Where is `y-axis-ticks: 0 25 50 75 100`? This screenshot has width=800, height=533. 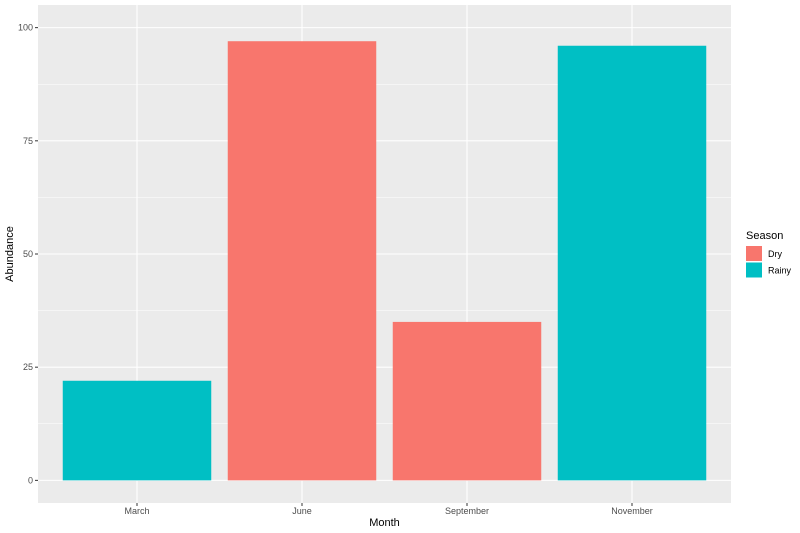 y-axis-ticks: 0 25 50 75 100 is located at coordinates (28, 254).